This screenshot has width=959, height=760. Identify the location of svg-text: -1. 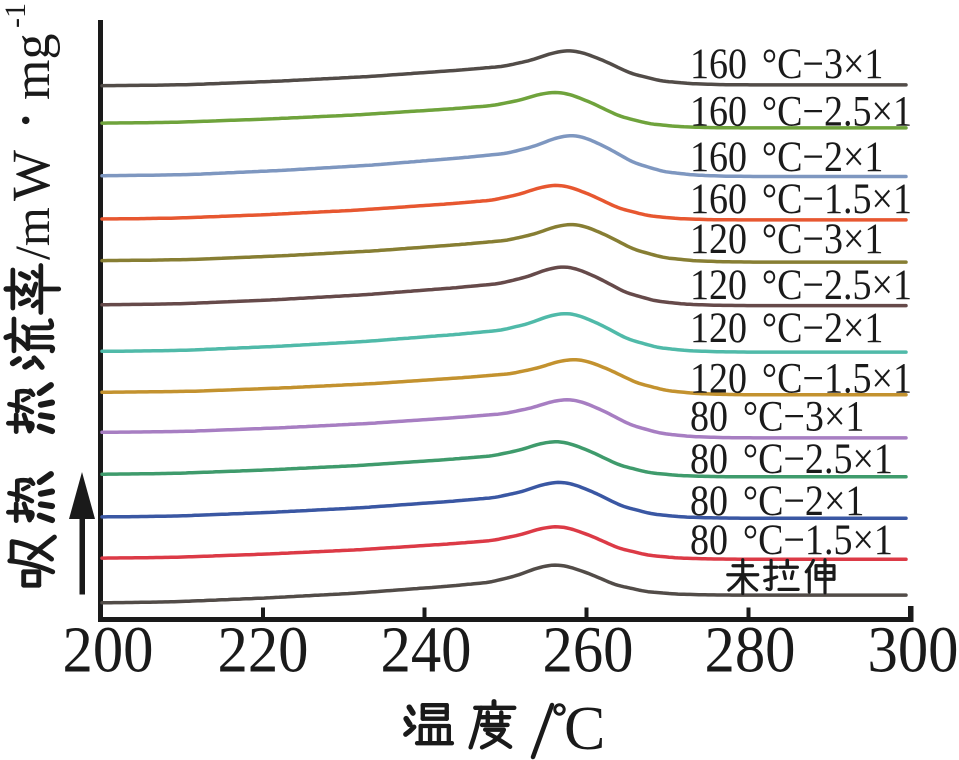
(16, 15).